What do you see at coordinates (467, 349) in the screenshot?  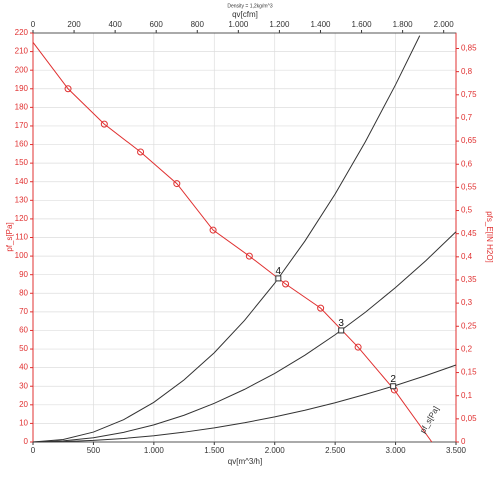 I see `y2-tick-label: 0,2` at bounding box center [467, 349].